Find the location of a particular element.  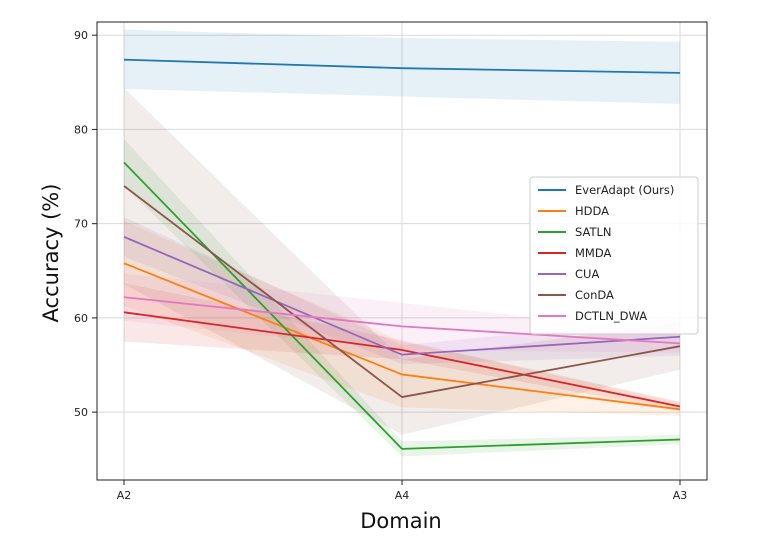

y-axis-title: Accuracy (%) is located at coordinates (51, 253).